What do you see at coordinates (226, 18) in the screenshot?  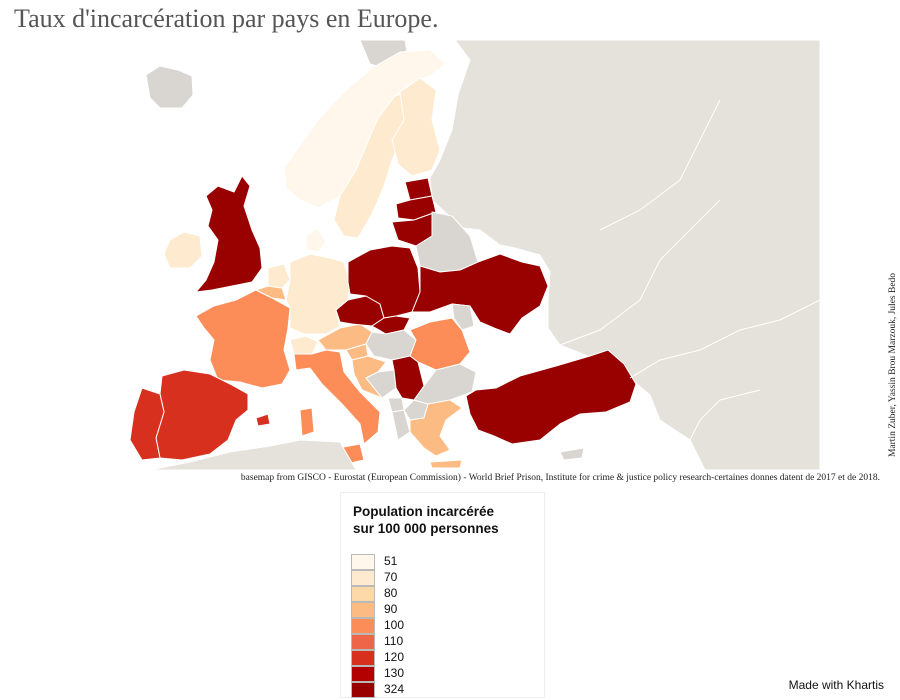 I see `map-title: Taux d'incarcération par pays en Europe.` at bounding box center [226, 18].